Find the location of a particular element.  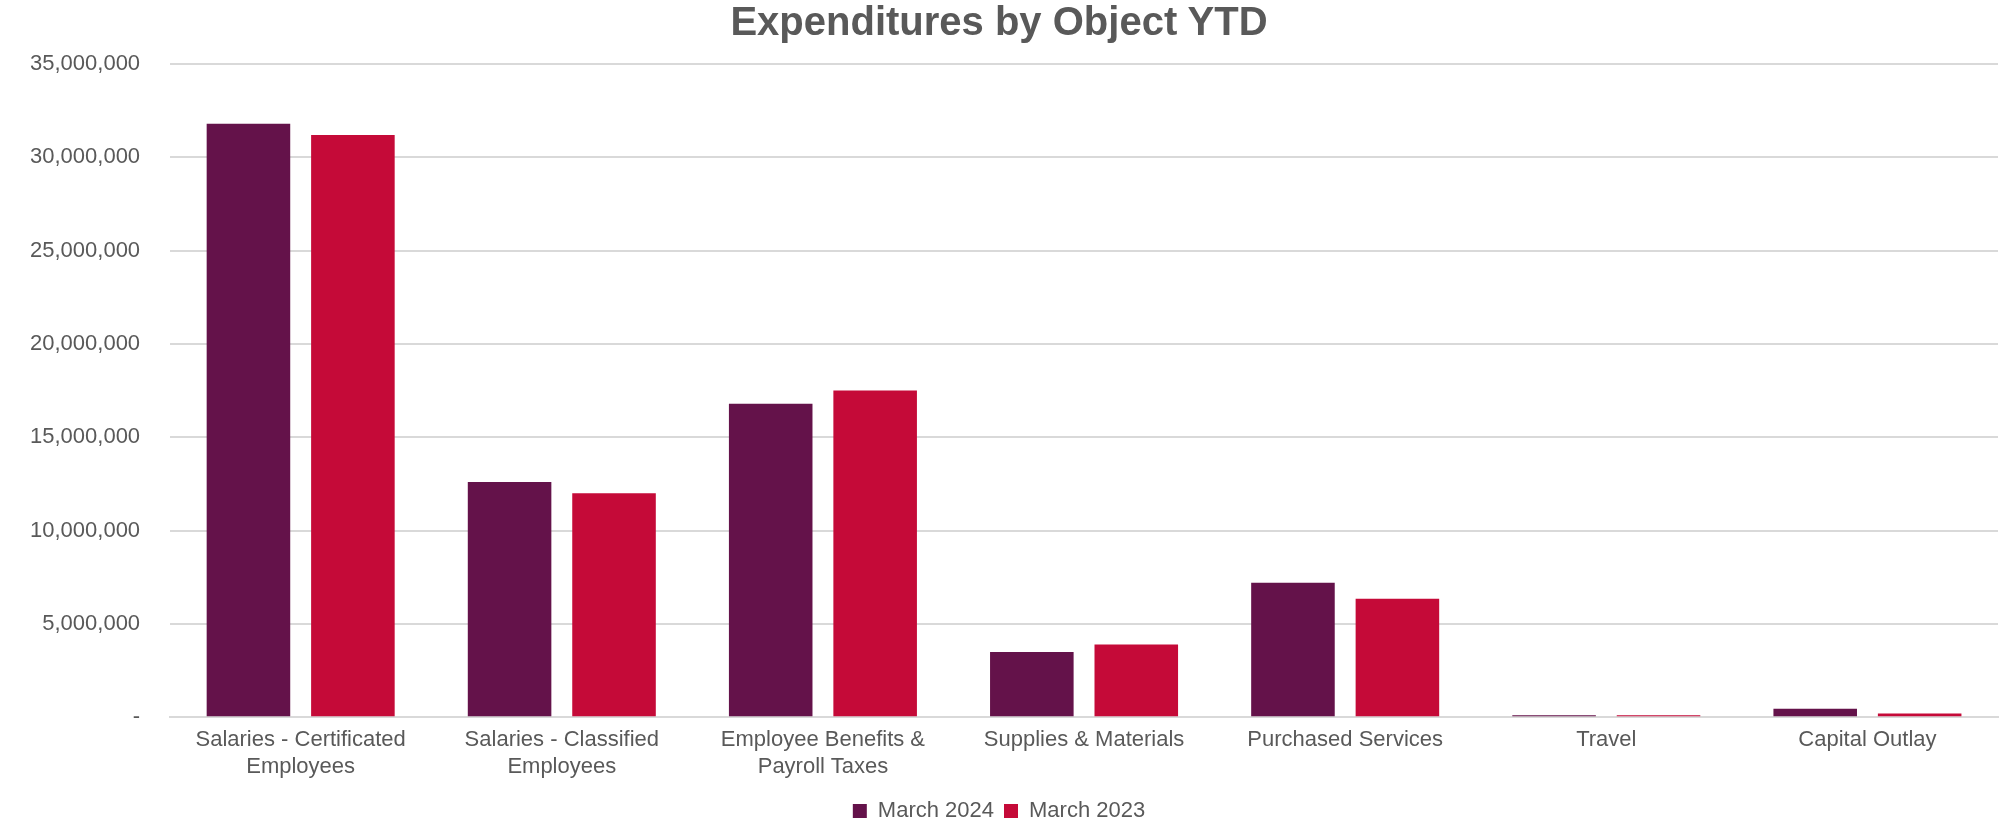

x-tick-label: Travel is located at coordinates (1606, 739).